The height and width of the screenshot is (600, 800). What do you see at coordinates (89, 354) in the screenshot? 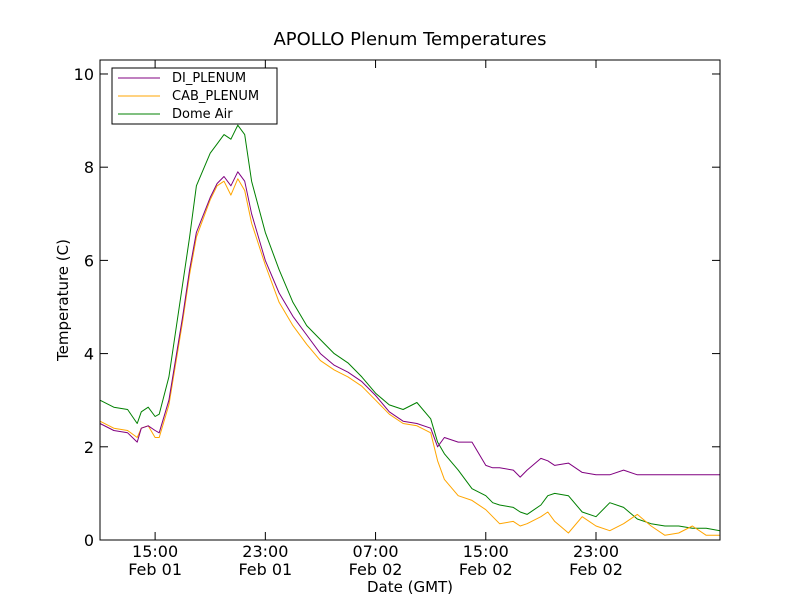
I see `y-tick-label: 4` at bounding box center [89, 354].